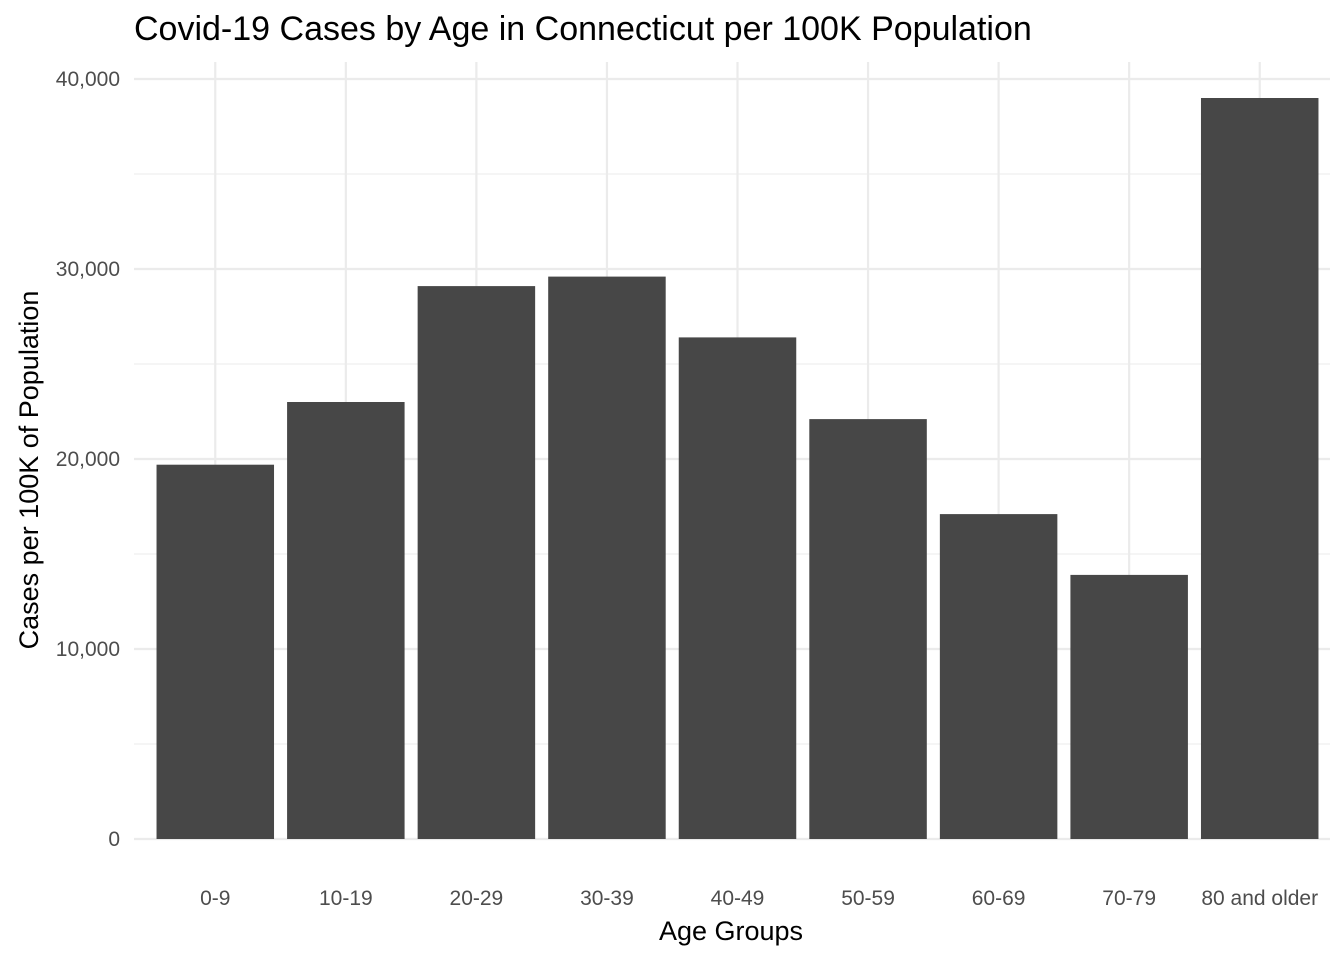 The height and width of the screenshot is (960, 1344). What do you see at coordinates (215, 898) in the screenshot?
I see `x-tick-label: 0-9` at bounding box center [215, 898].